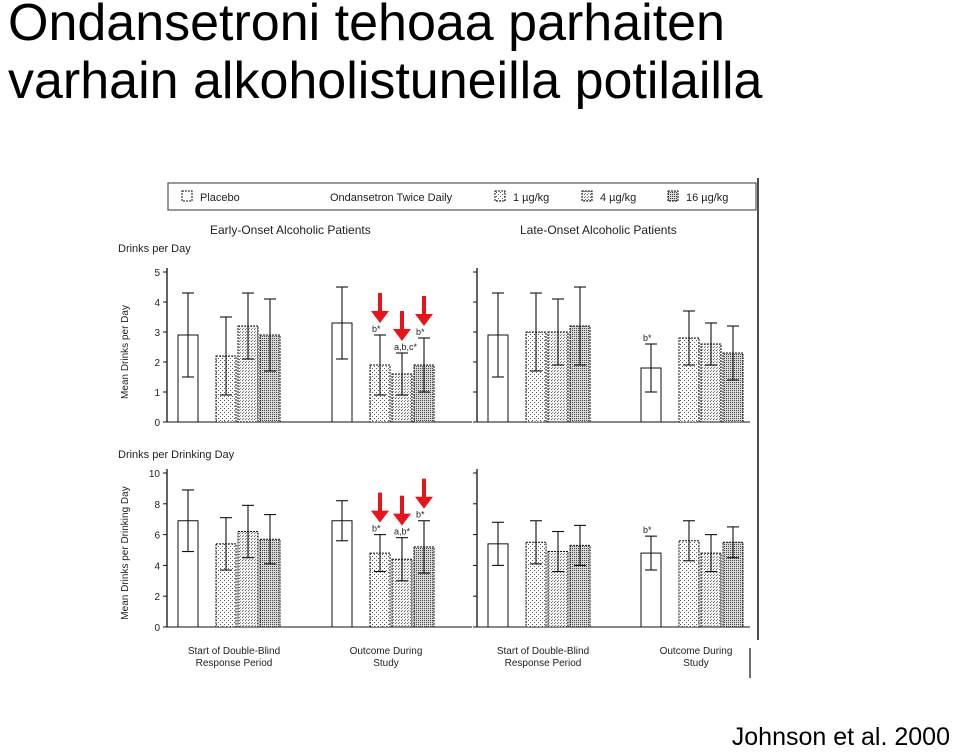  Describe the element at coordinates (391, 198) in the screenshot. I see `legend-group-label: Ondansetron Twice Daily` at that location.